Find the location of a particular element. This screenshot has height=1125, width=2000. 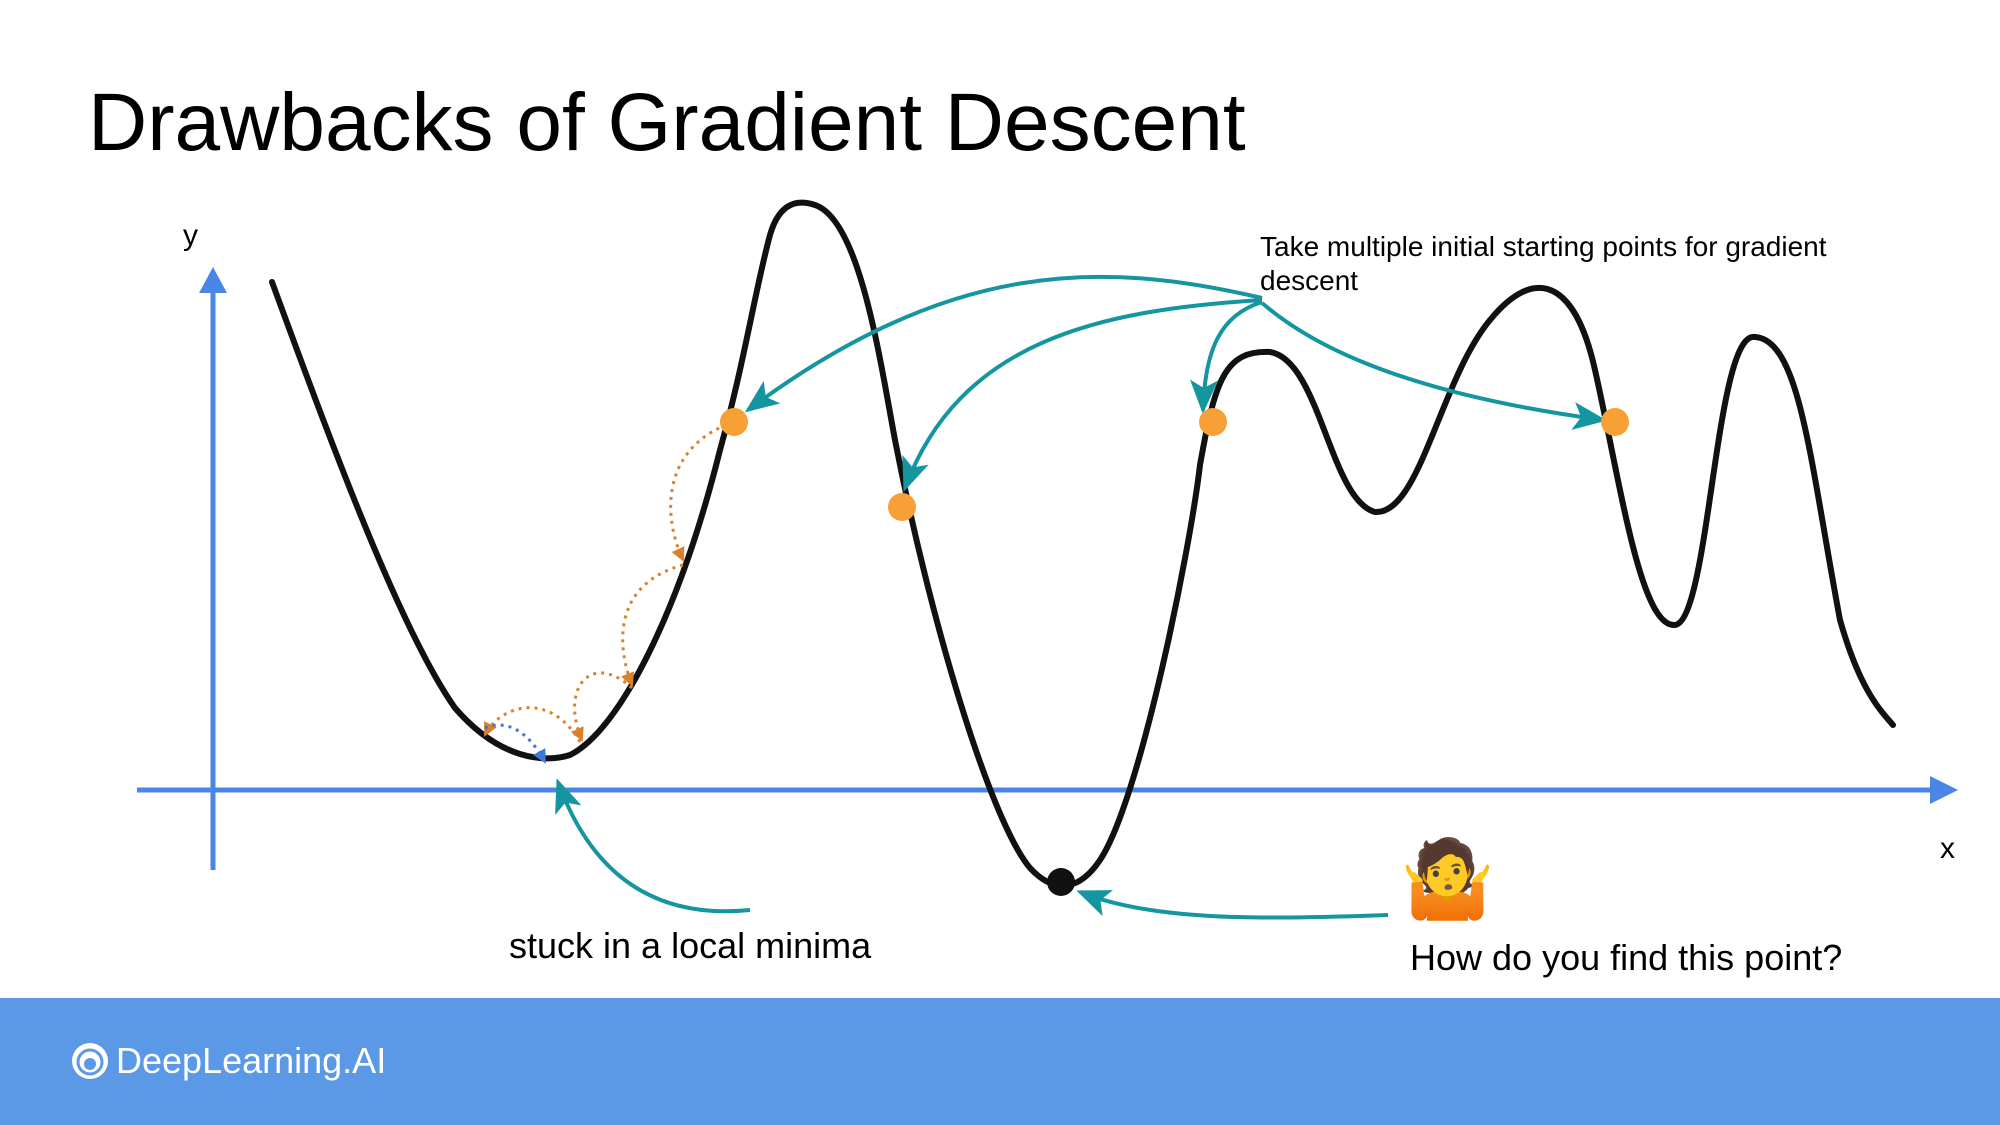

annotation-find-point: How do you find this point? is located at coordinates (1626, 957).